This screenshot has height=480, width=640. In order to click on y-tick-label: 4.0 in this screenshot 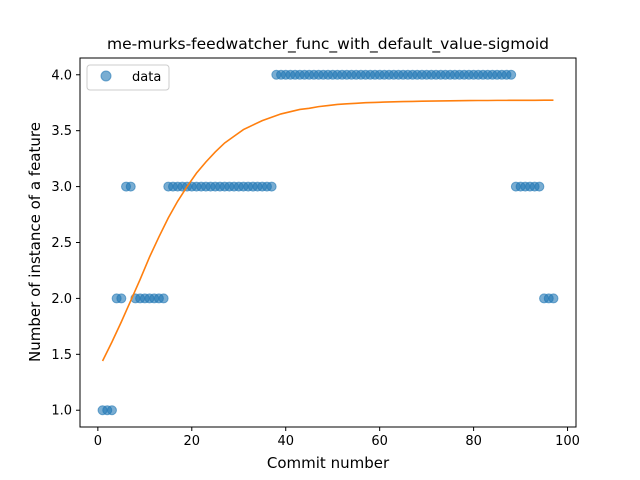, I will do `click(61, 75)`.